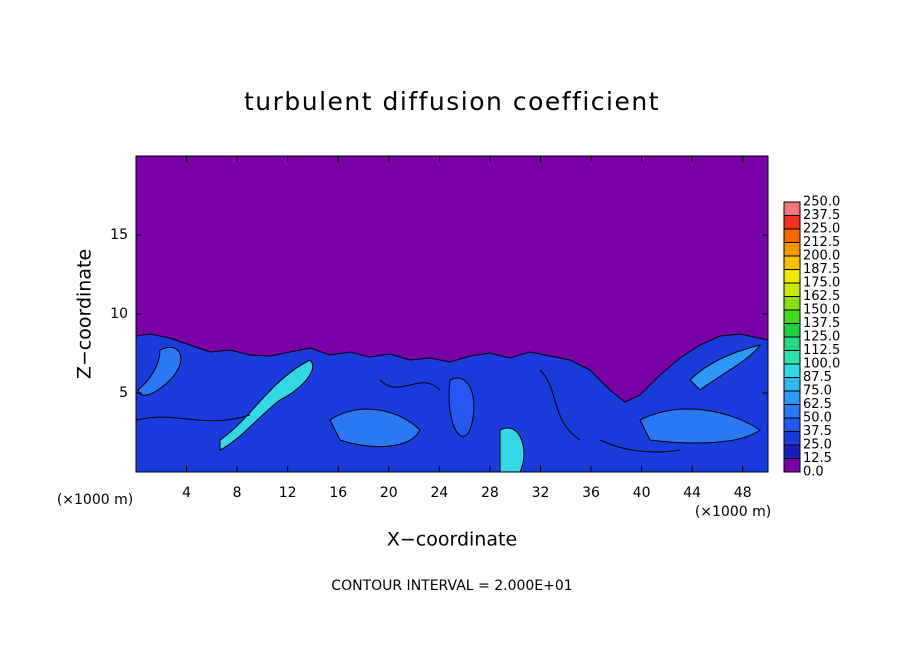 The height and width of the screenshot is (658, 904). What do you see at coordinates (95, 500) in the screenshot?
I see `y-unit-label: (×1000 m)` at bounding box center [95, 500].